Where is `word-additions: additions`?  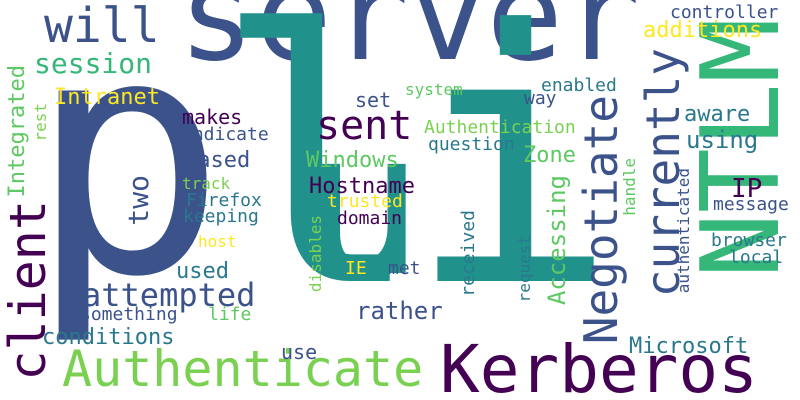
word-additions: additions is located at coordinates (703, 30).